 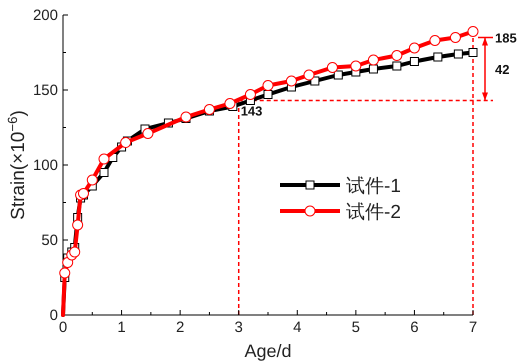 I want to click on y-tick-label: 100, so click(x=45, y=165).